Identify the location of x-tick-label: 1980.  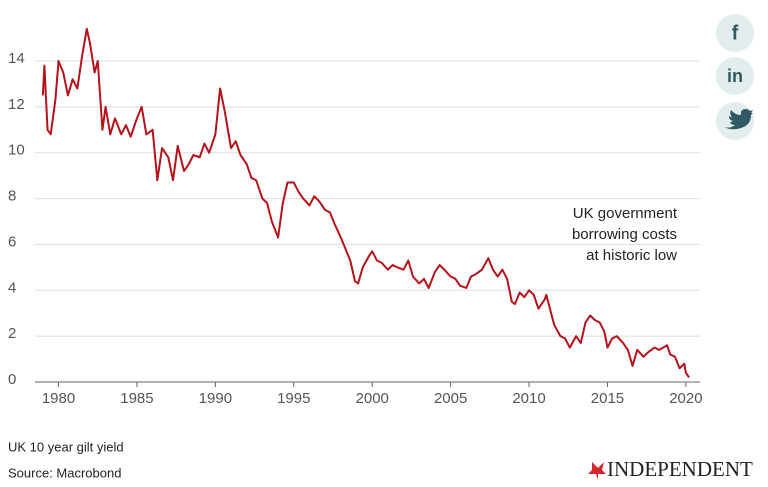
(58, 398).